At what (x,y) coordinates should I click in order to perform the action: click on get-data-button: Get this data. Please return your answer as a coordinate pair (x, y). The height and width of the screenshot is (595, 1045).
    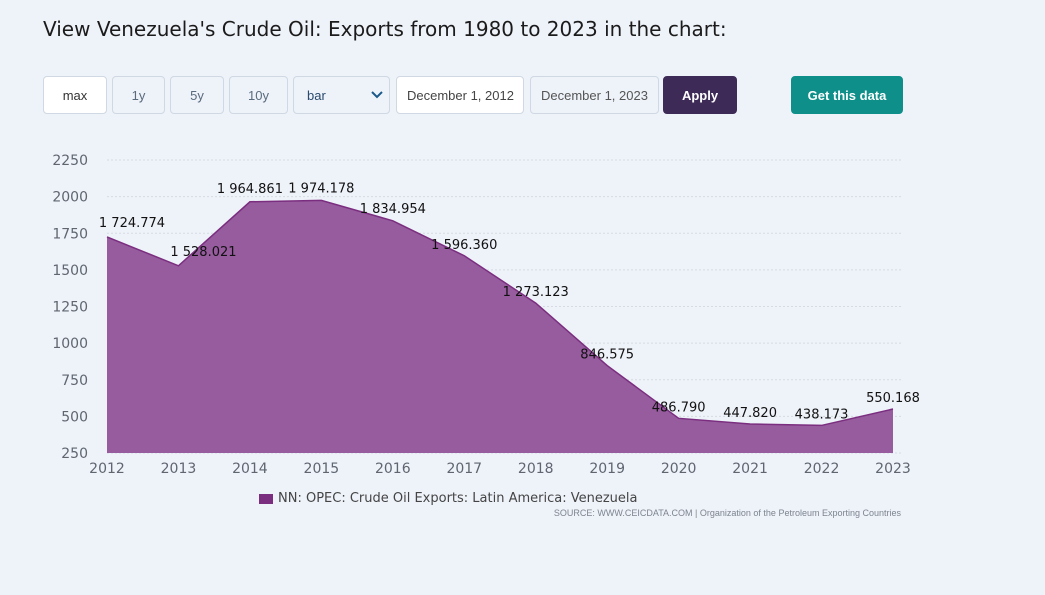
    Looking at the image, I should click on (847, 95).